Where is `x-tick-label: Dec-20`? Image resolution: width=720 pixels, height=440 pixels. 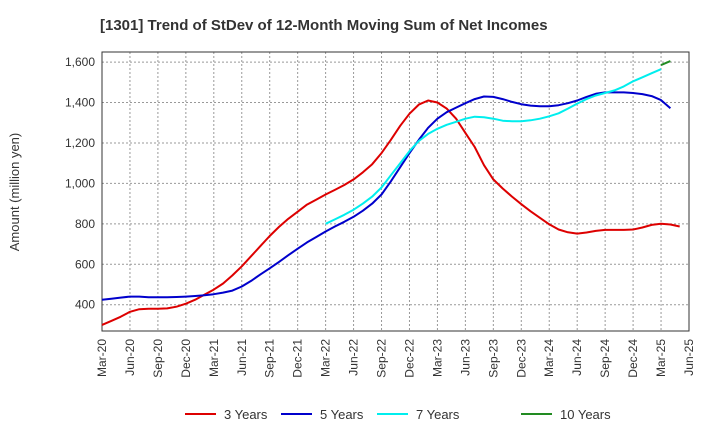
x-tick-label: Dec-20 is located at coordinates (186, 358).